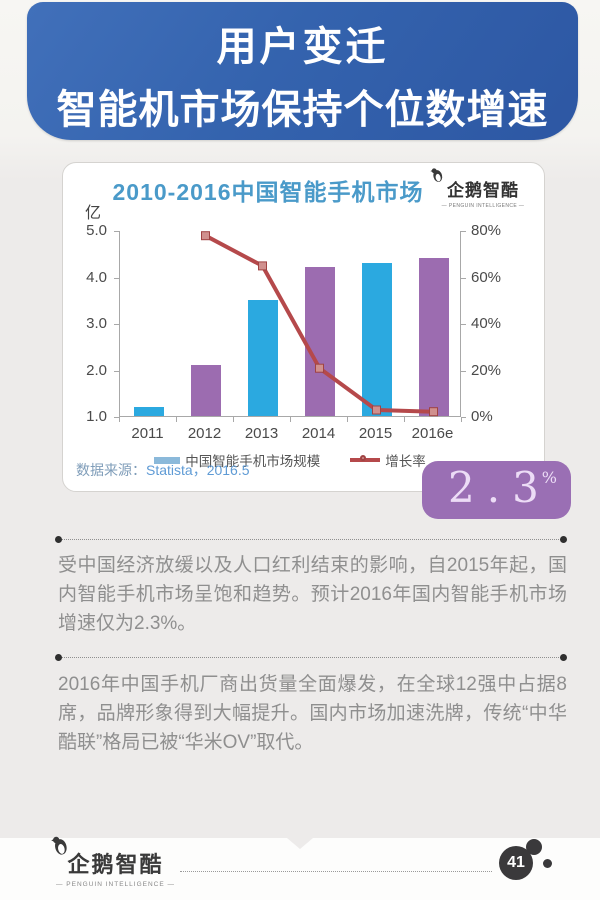 This screenshot has height=900, width=600. Describe the element at coordinates (198, 470) in the screenshot. I see `source-value: Statista，2016.5` at that location.